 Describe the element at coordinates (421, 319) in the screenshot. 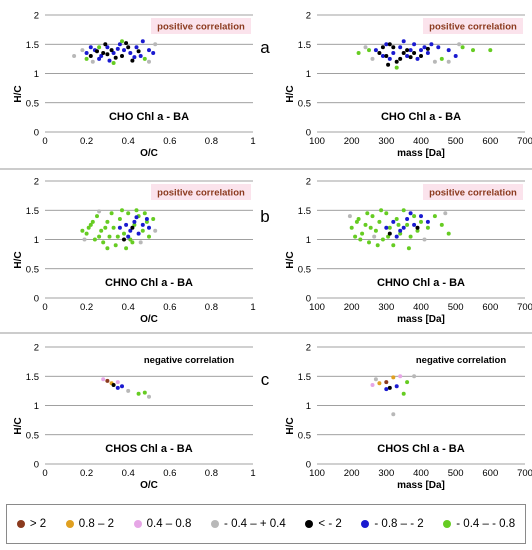

I see `x-axis-title: mass [Da]` at that location.